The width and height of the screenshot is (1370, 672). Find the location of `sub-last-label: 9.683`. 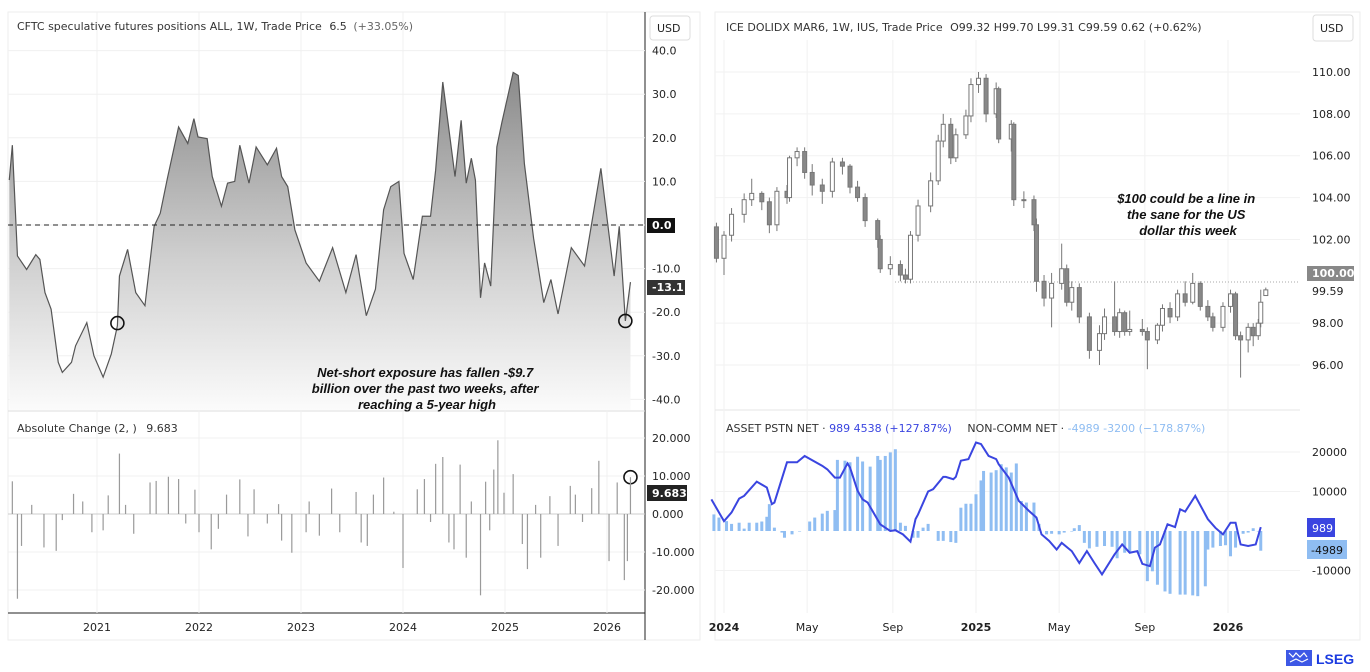

sub-last-label: 9.683 is located at coordinates (667, 493).